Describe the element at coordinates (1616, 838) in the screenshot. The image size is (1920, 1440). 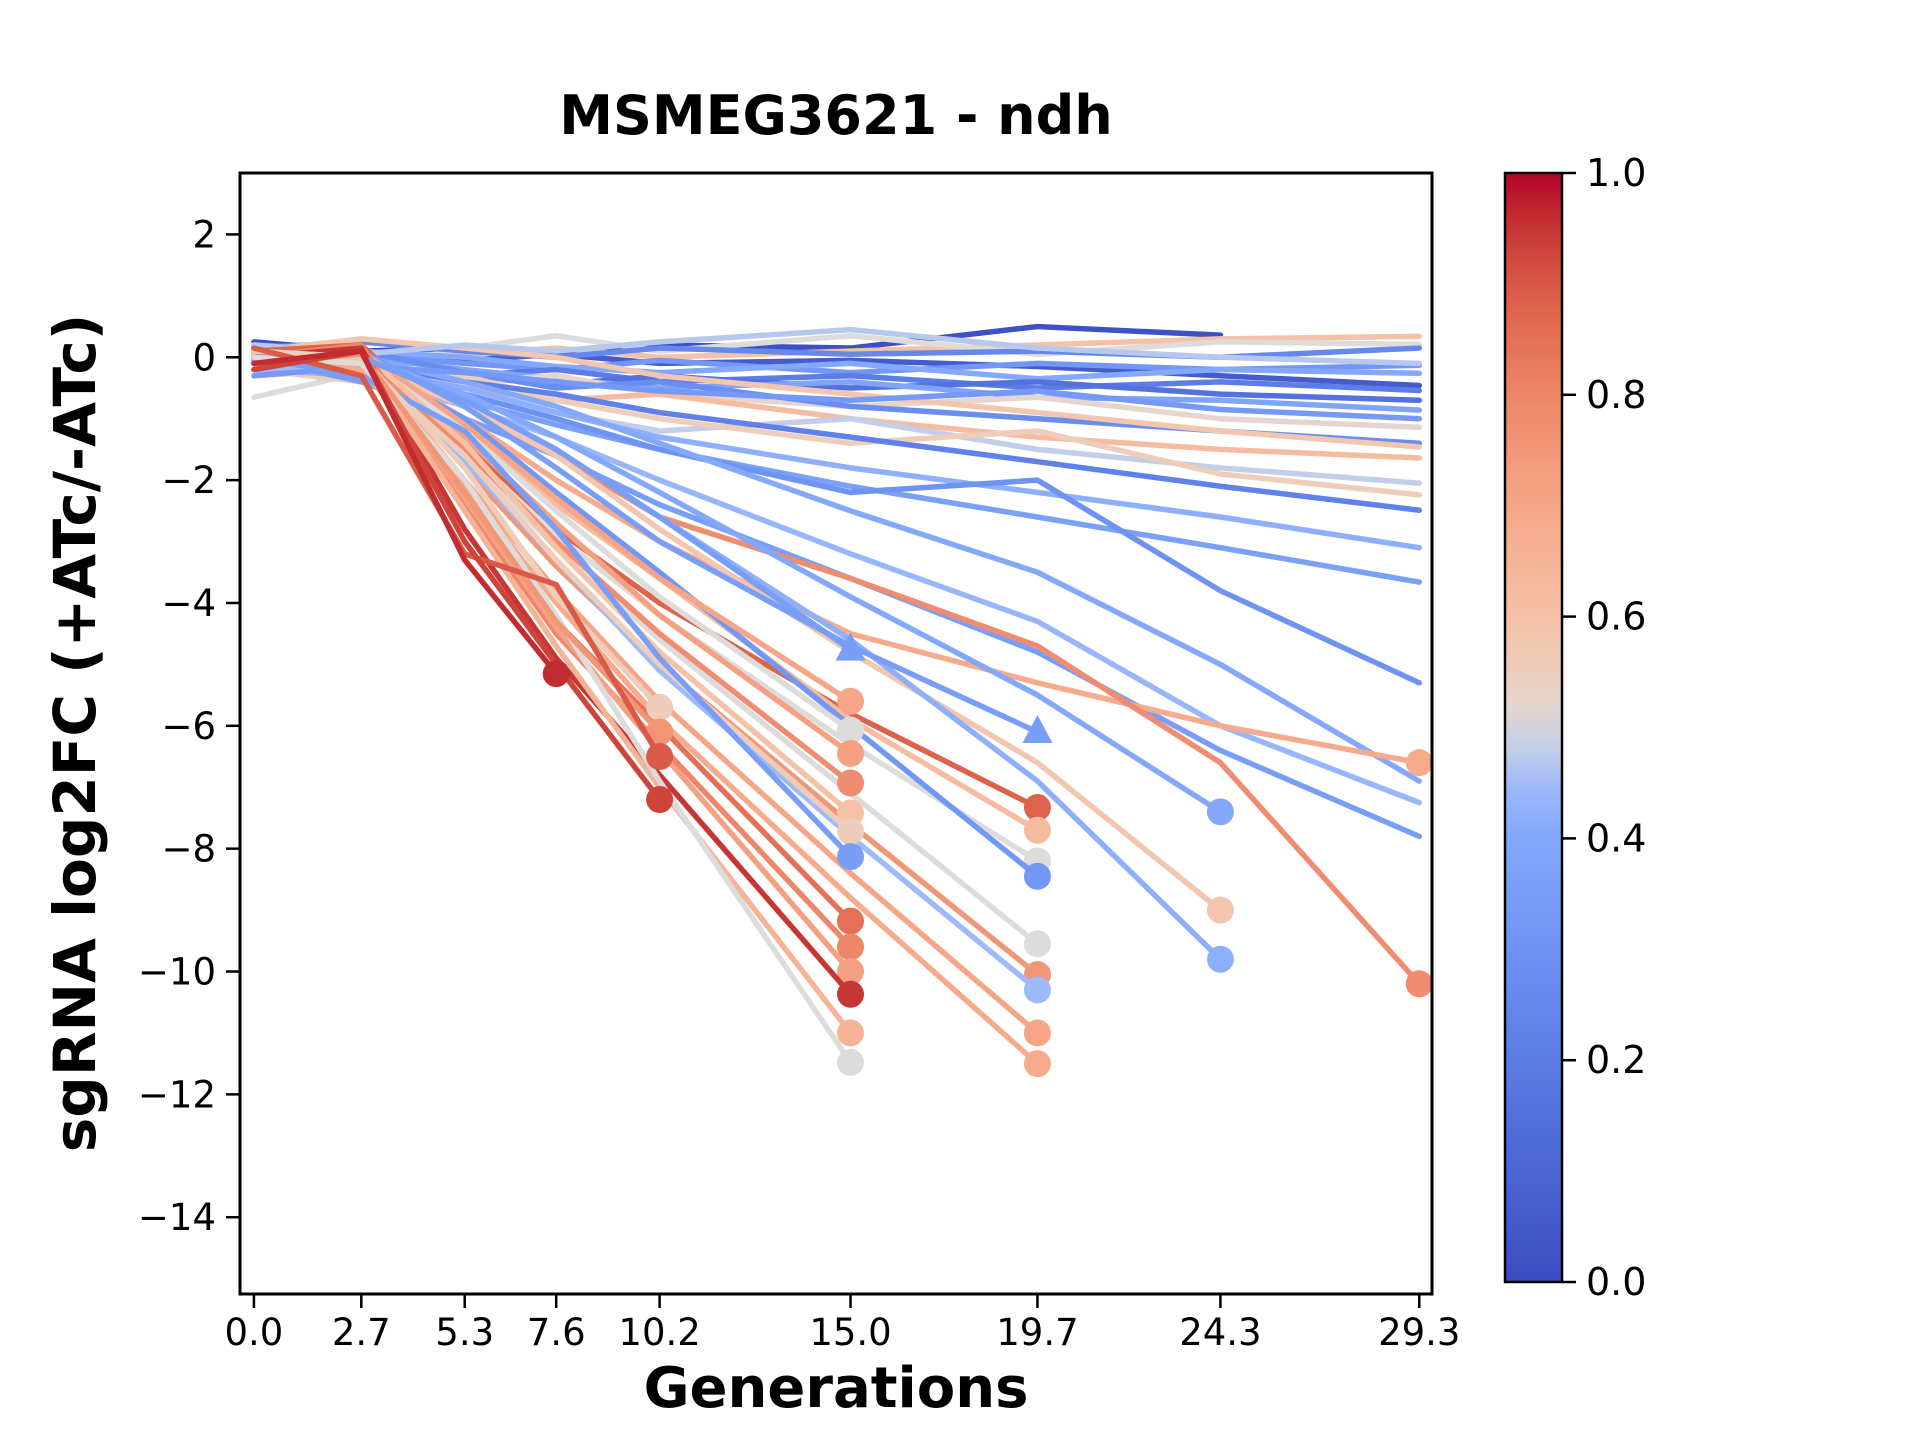
I see `colorbar-tick-label: 0.4` at that location.